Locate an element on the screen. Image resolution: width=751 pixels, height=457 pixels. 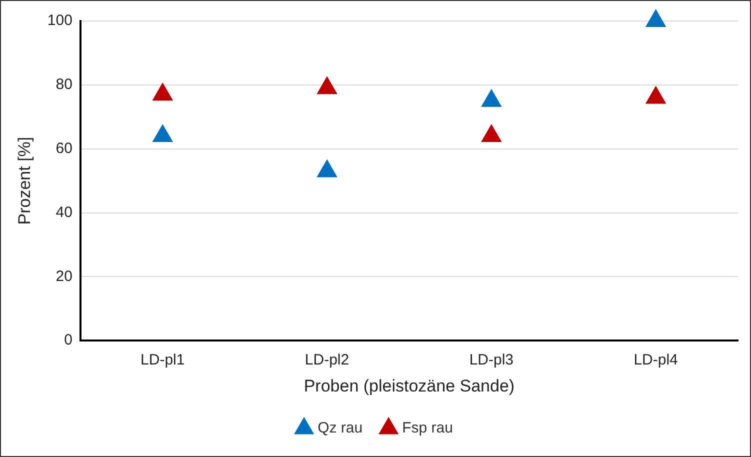
x-axis-title: Proben (pleistozäne Sande) is located at coordinates (409, 386).